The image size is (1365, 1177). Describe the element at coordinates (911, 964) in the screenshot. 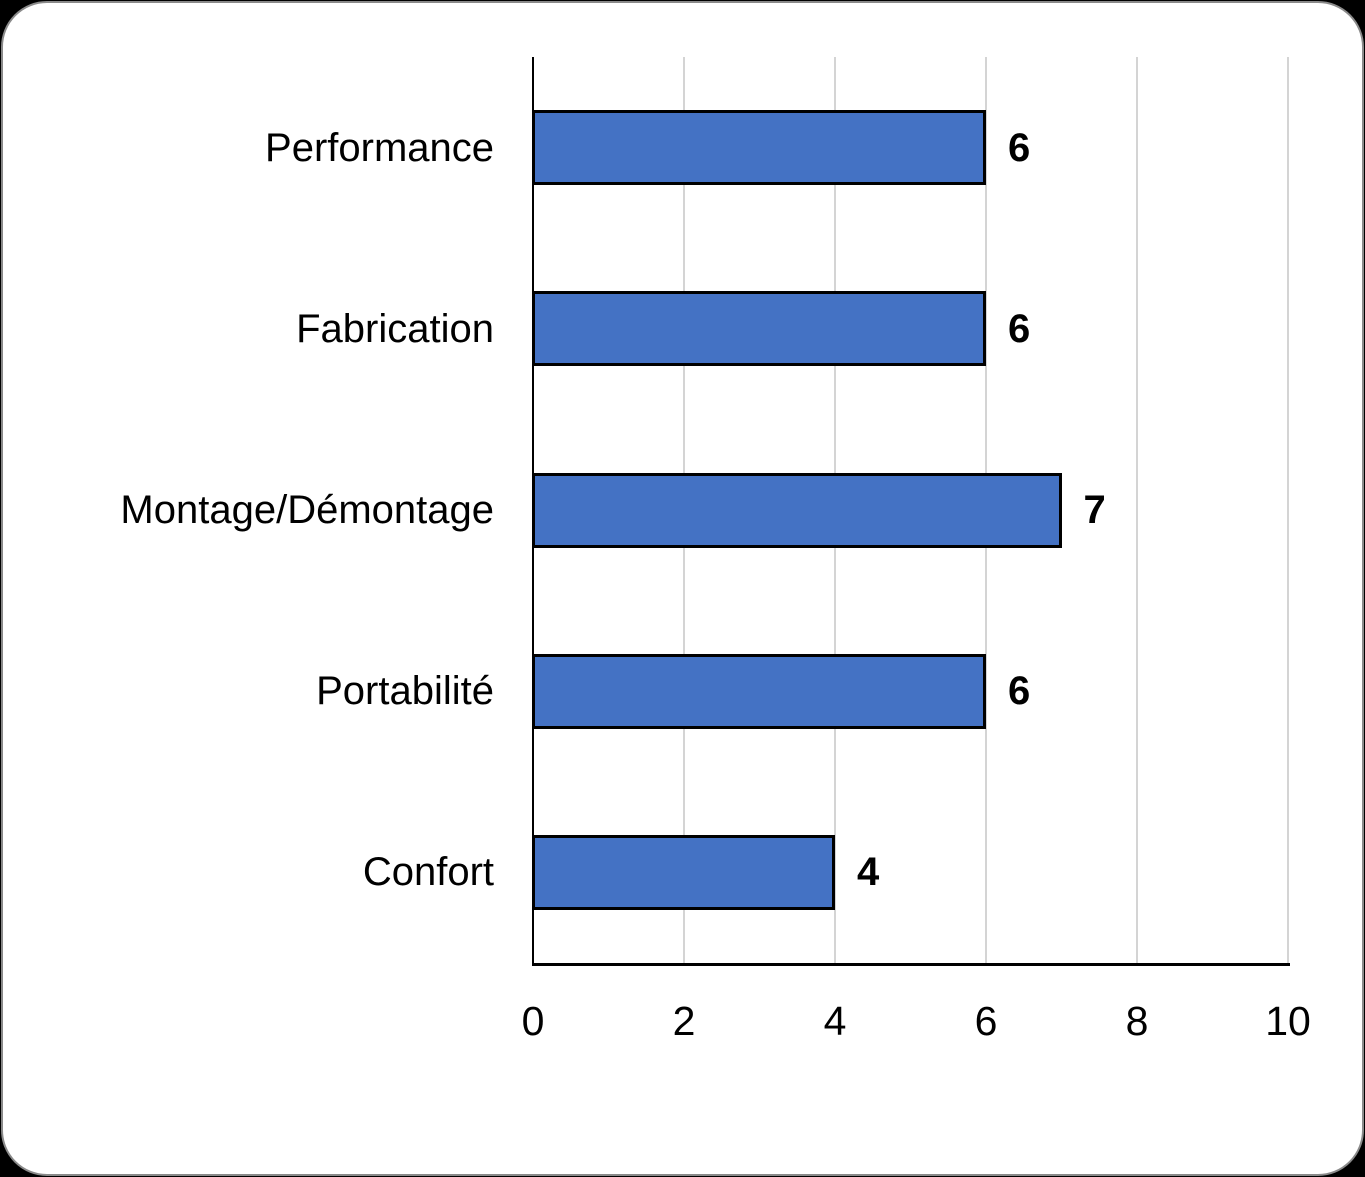

I see `x-axis-line` at that location.